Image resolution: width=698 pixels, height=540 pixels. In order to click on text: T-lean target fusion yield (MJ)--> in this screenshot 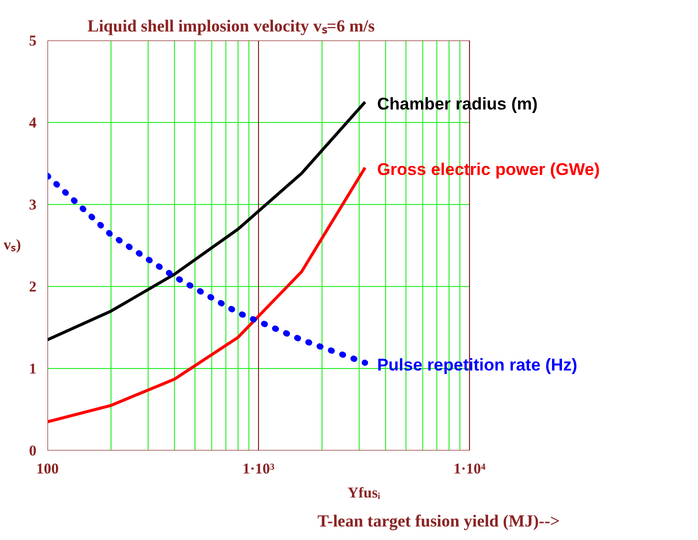, I will do `click(439, 521)`.